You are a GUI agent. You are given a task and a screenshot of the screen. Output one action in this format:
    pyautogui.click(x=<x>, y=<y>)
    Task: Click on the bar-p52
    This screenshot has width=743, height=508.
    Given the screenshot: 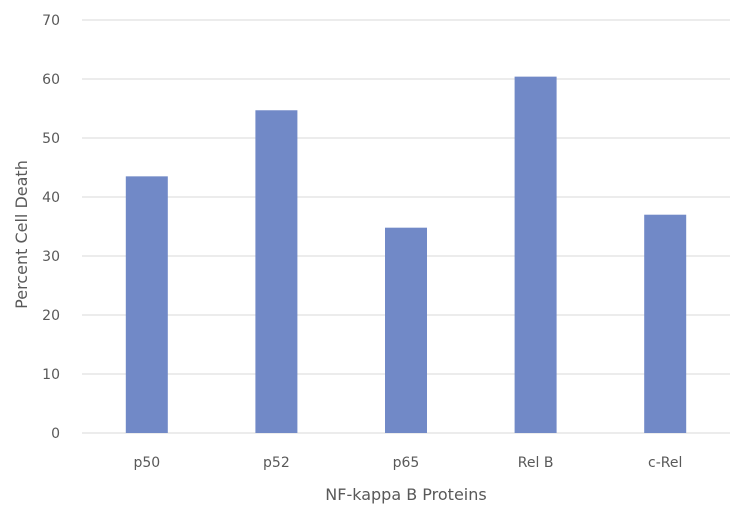 What is the action you would take?
    pyautogui.click(x=276, y=271)
    